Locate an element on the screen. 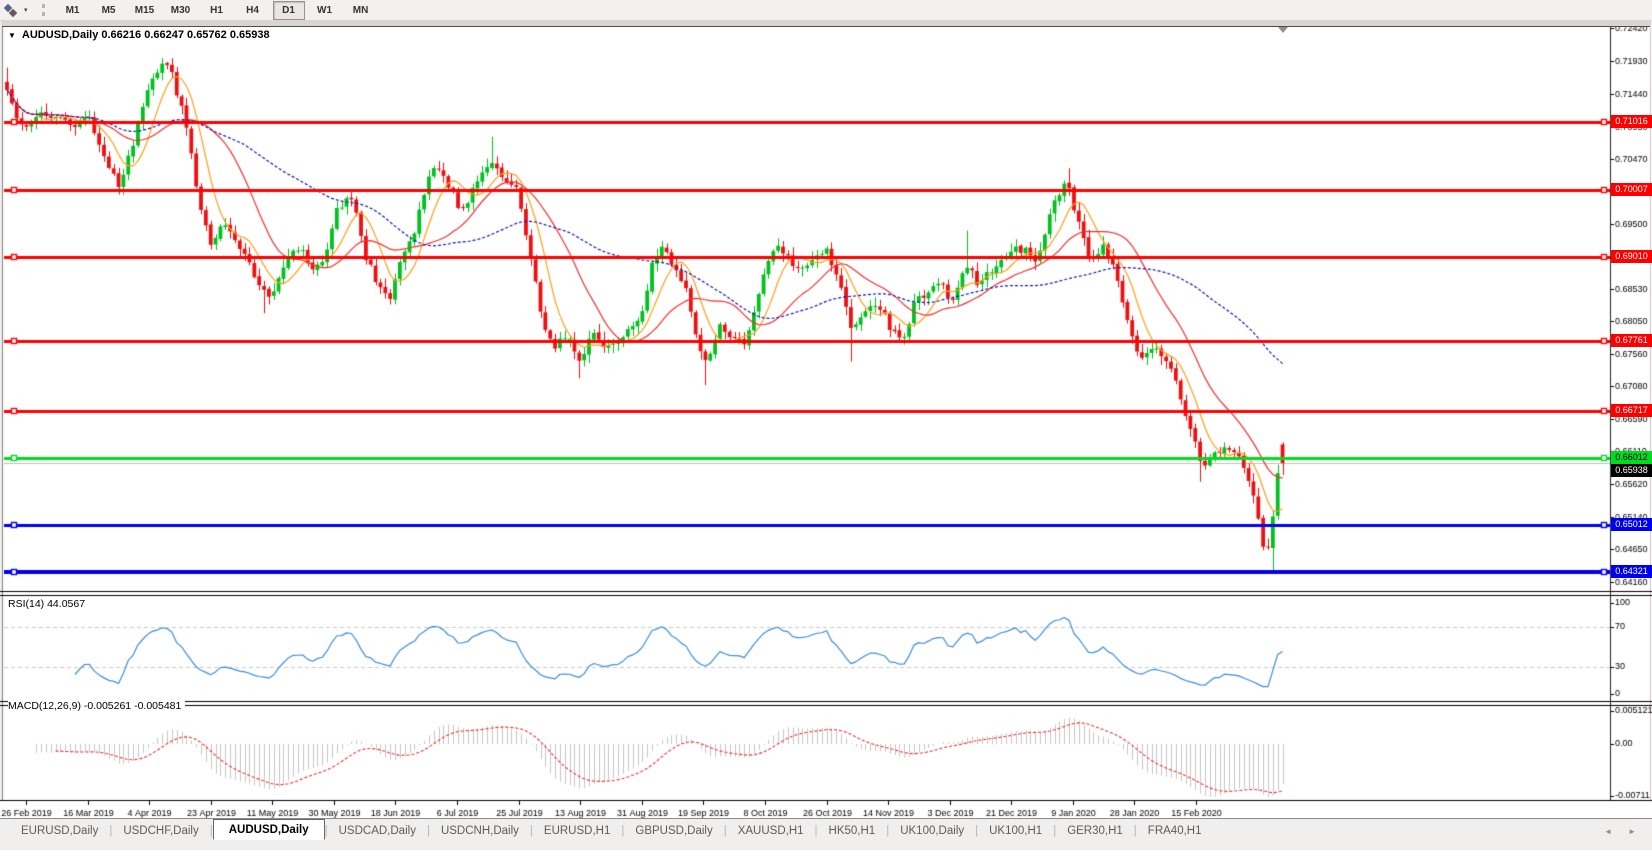  timeframe-button-m15: M15 is located at coordinates (144, 10).